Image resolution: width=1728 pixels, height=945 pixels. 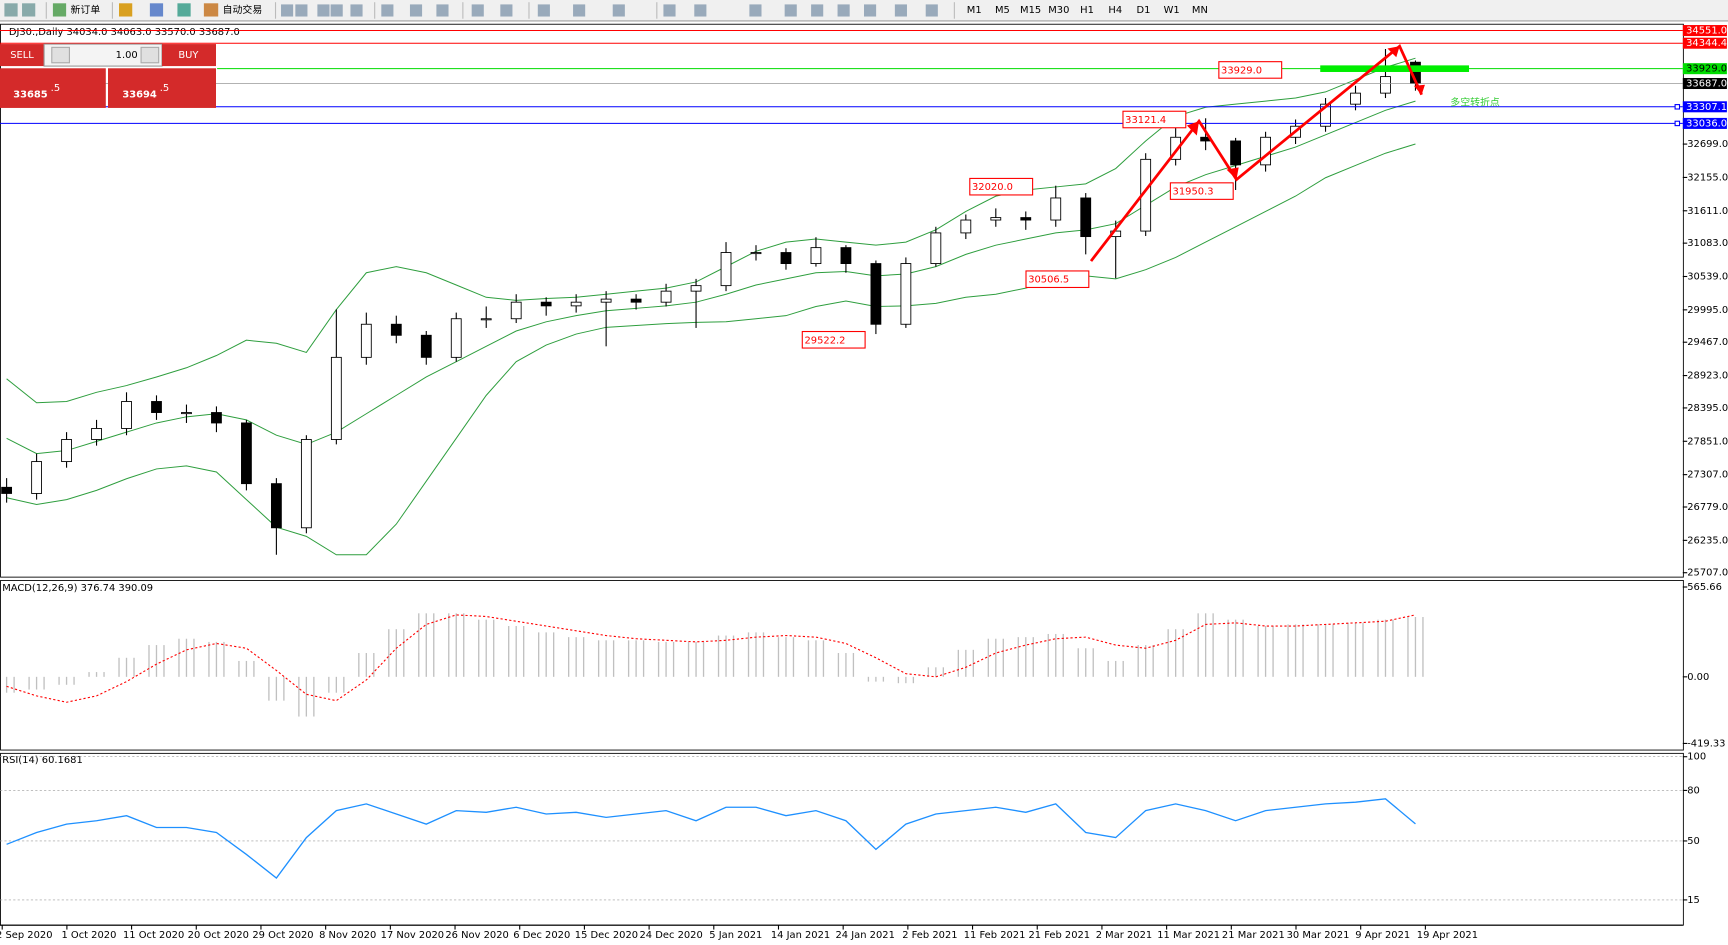 I want to click on annotation: 32020.0, so click(x=992, y=187).